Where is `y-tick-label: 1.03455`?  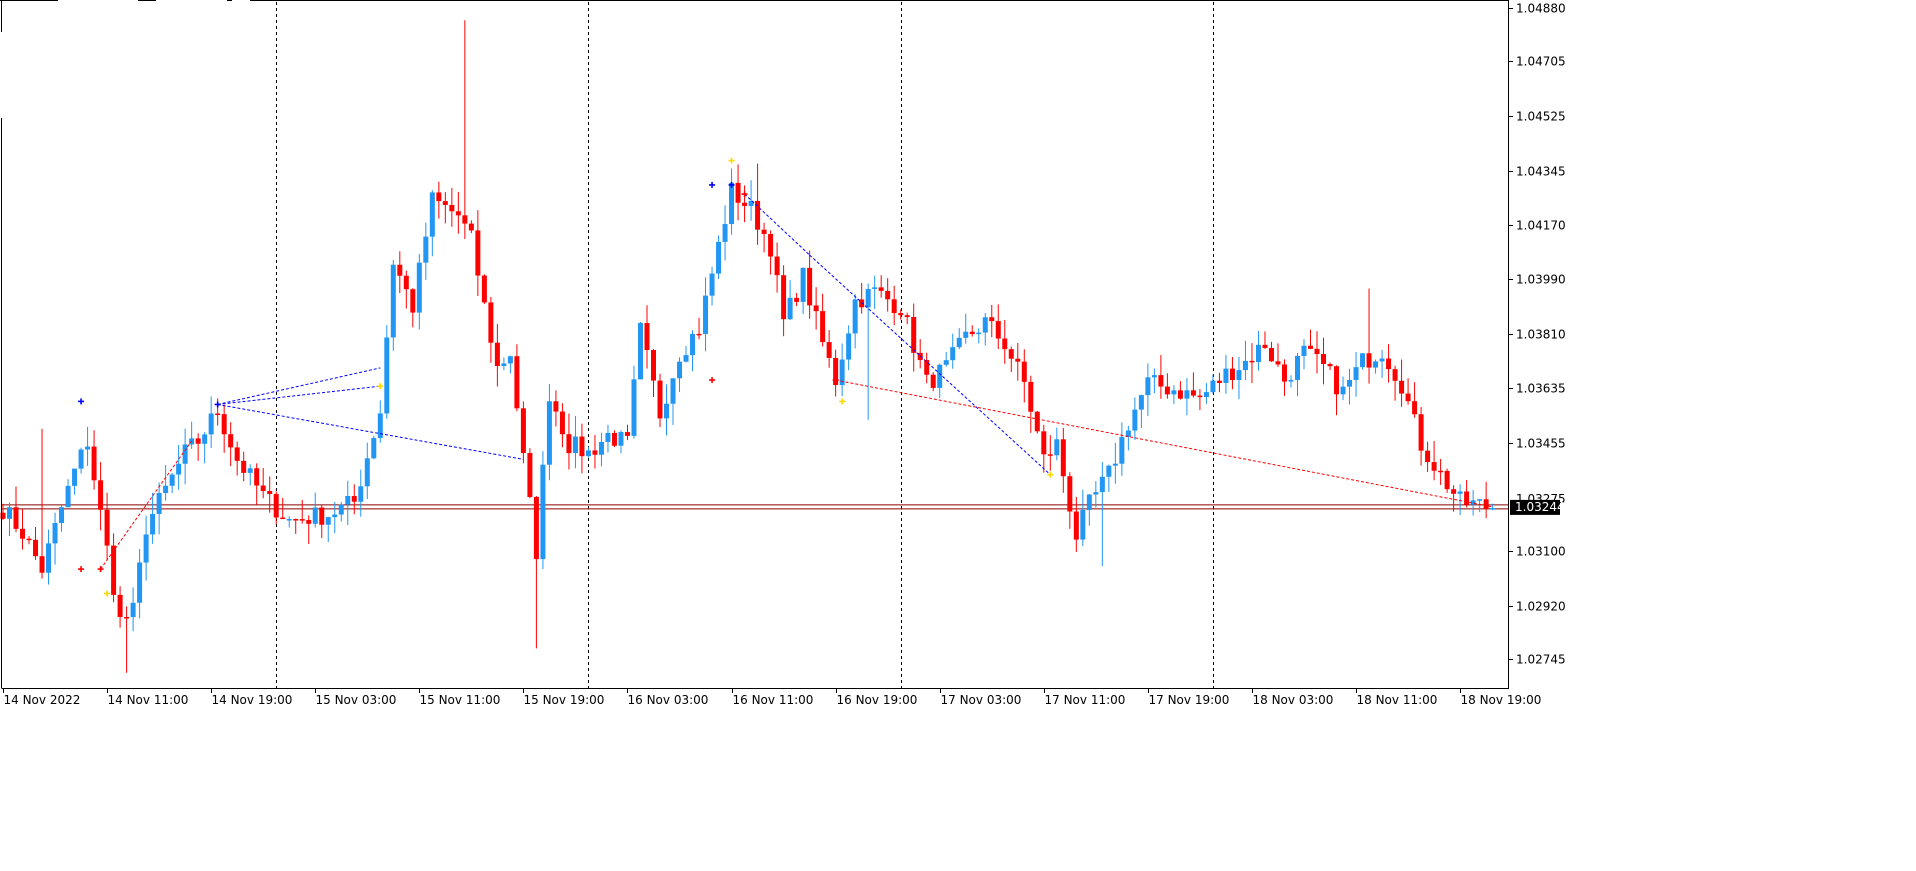 y-tick-label: 1.03455 is located at coordinates (1541, 444).